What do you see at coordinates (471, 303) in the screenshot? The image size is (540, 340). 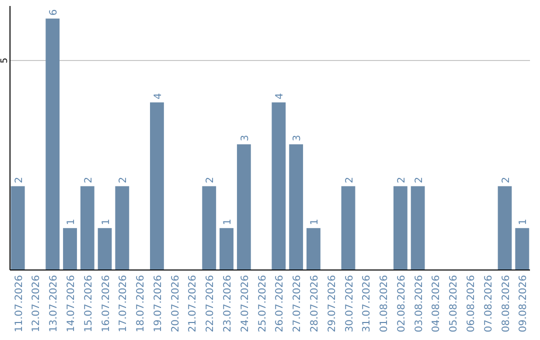 I see `x-tick-label: 06.08.2026` at bounding box center [471, 303].